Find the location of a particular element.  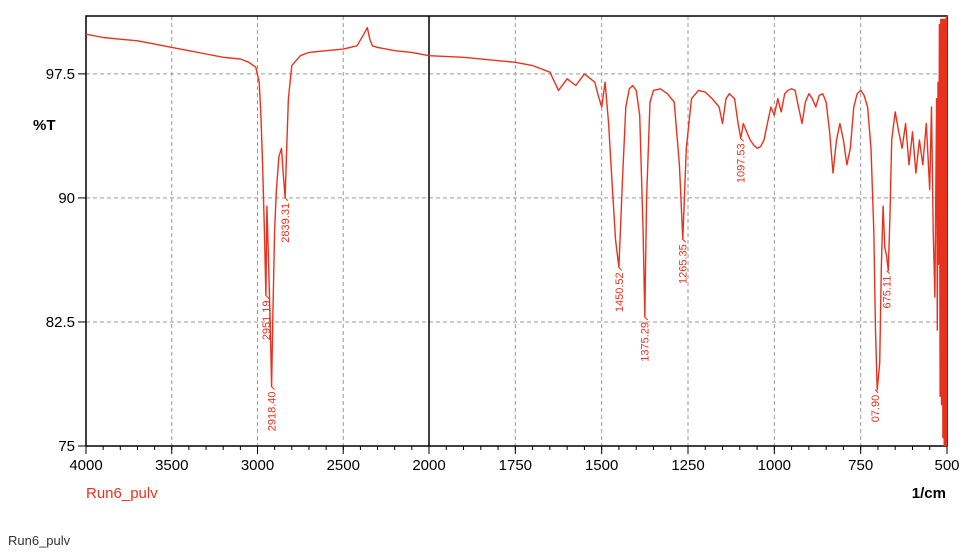

x-tick-label: 2500 is located at coordinates (343, 465).